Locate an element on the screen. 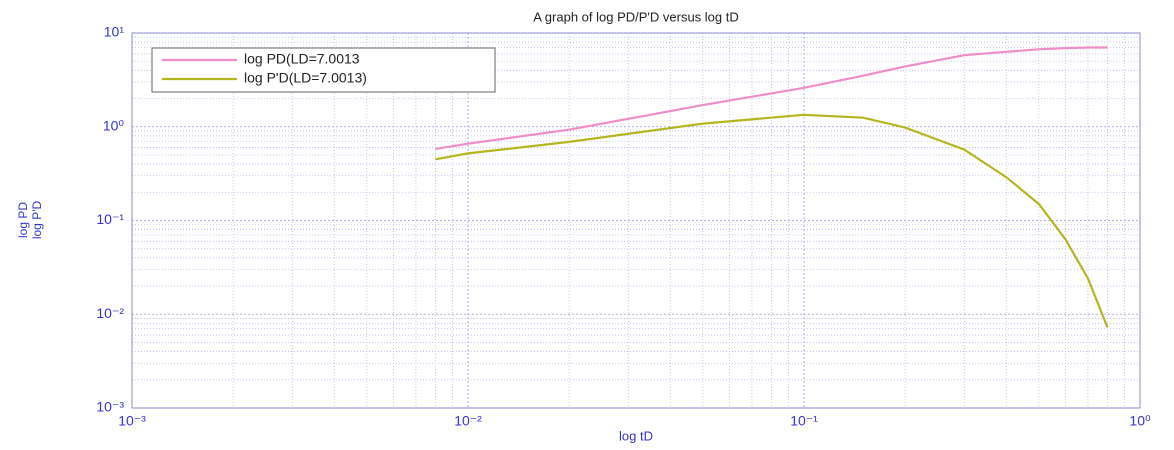  chart-title: A graph of log PD/P'D versus log tD is located at coordinates (636, 16).